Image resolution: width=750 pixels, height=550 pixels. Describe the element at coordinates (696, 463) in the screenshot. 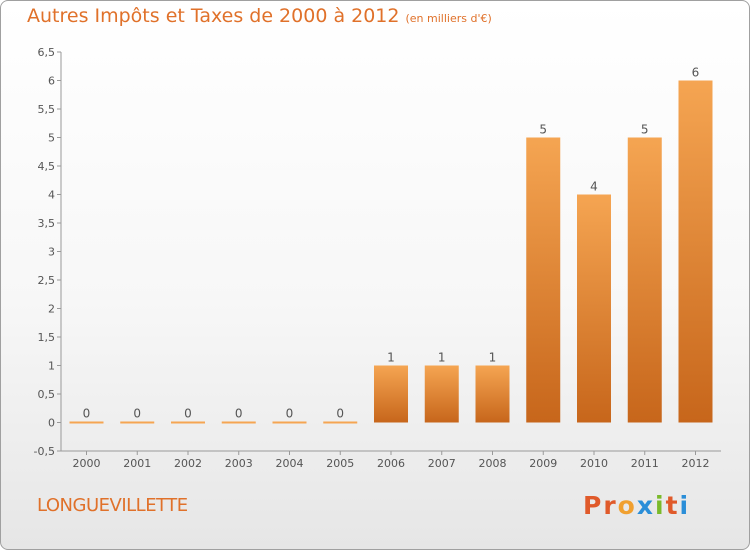

I see `x-tick-label: 2012` at that location.